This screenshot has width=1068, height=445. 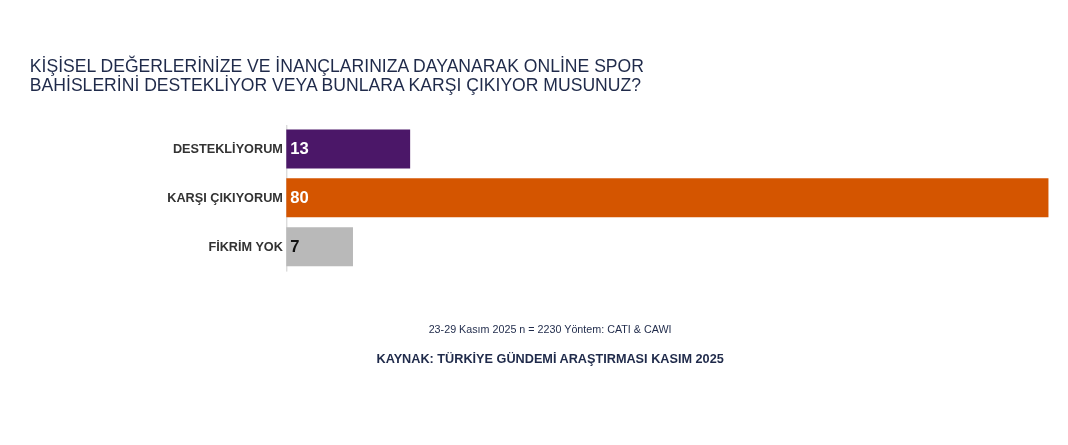 What do you see at coordinates (550, 358) in the screenshot?
I see `text: KAYNAK: TÜRKİYE GÜNDEMİ ARAŞTIRMASI KASIM 2025` at bounding box center [550, 358].